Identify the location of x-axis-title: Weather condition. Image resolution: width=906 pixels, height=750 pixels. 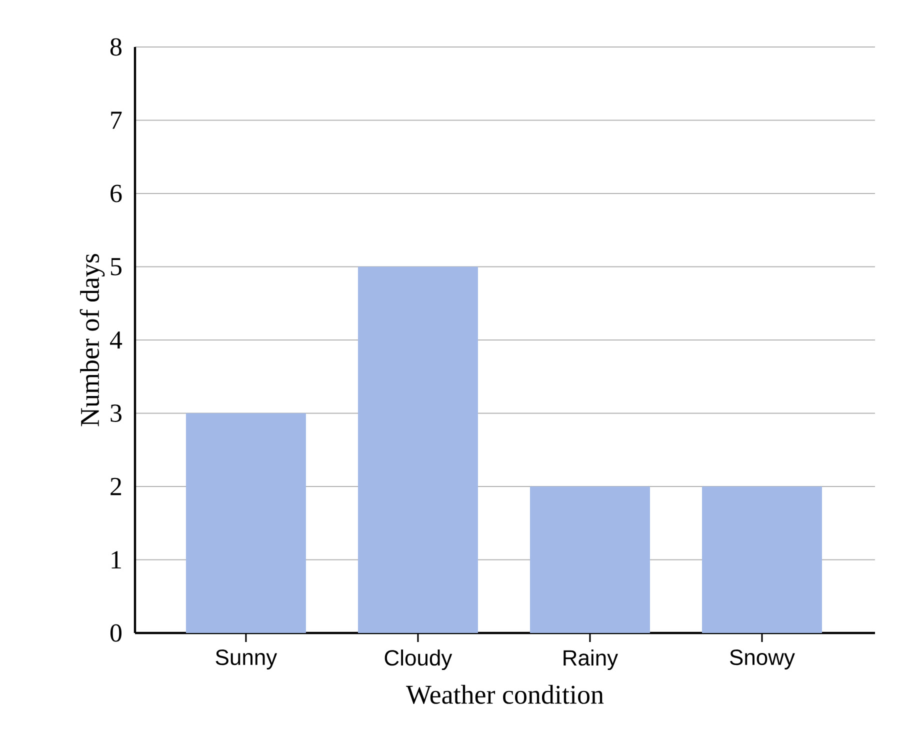
(505, 694).